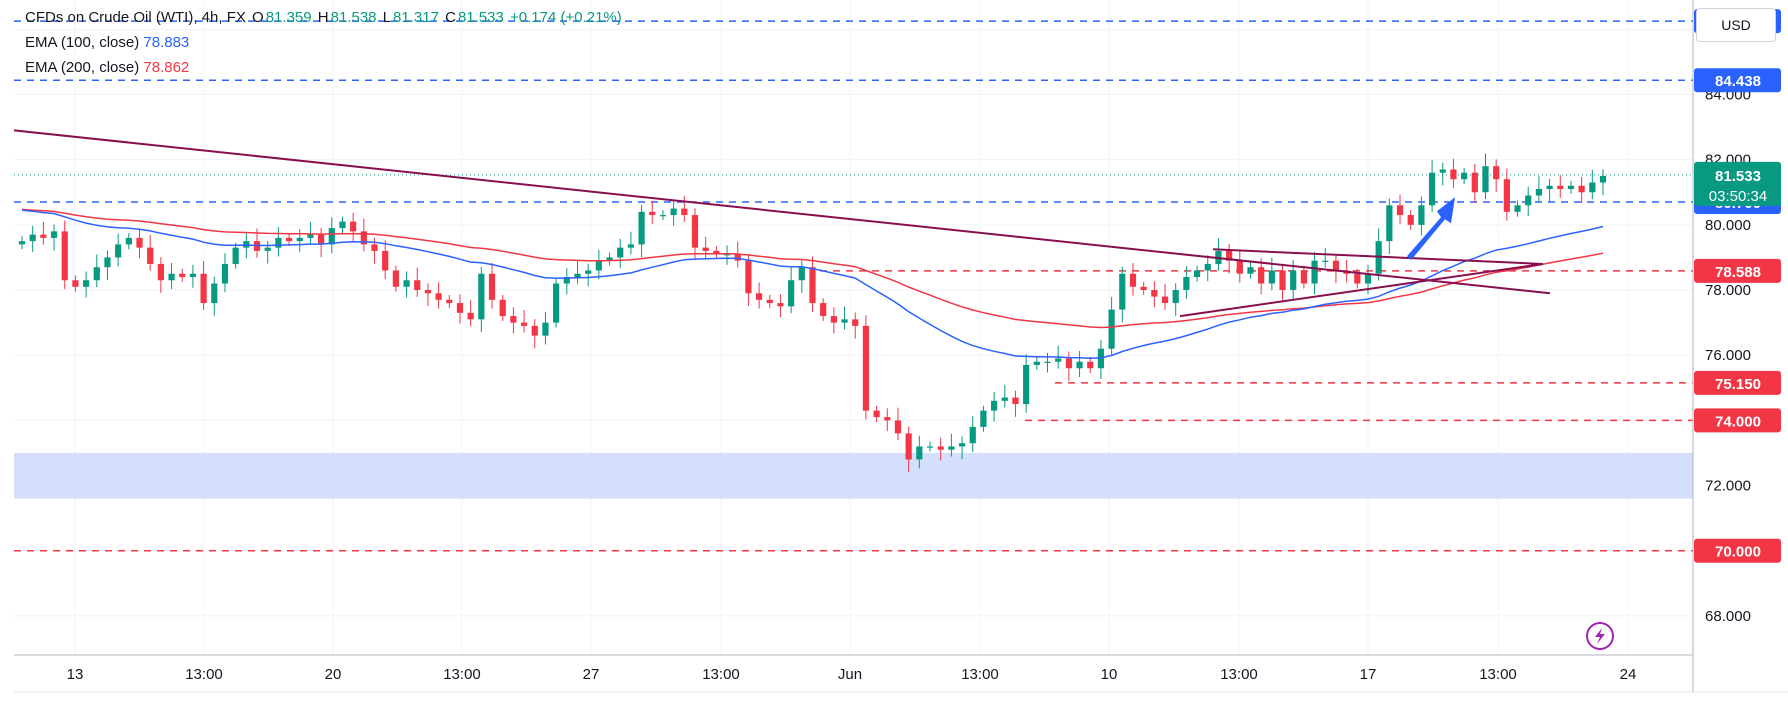 The image size is (1788, 704). What do you see at coordinates (288, 17) in the screenshot?
I see `open-value: 81.359` at bounding box center [288, 17].